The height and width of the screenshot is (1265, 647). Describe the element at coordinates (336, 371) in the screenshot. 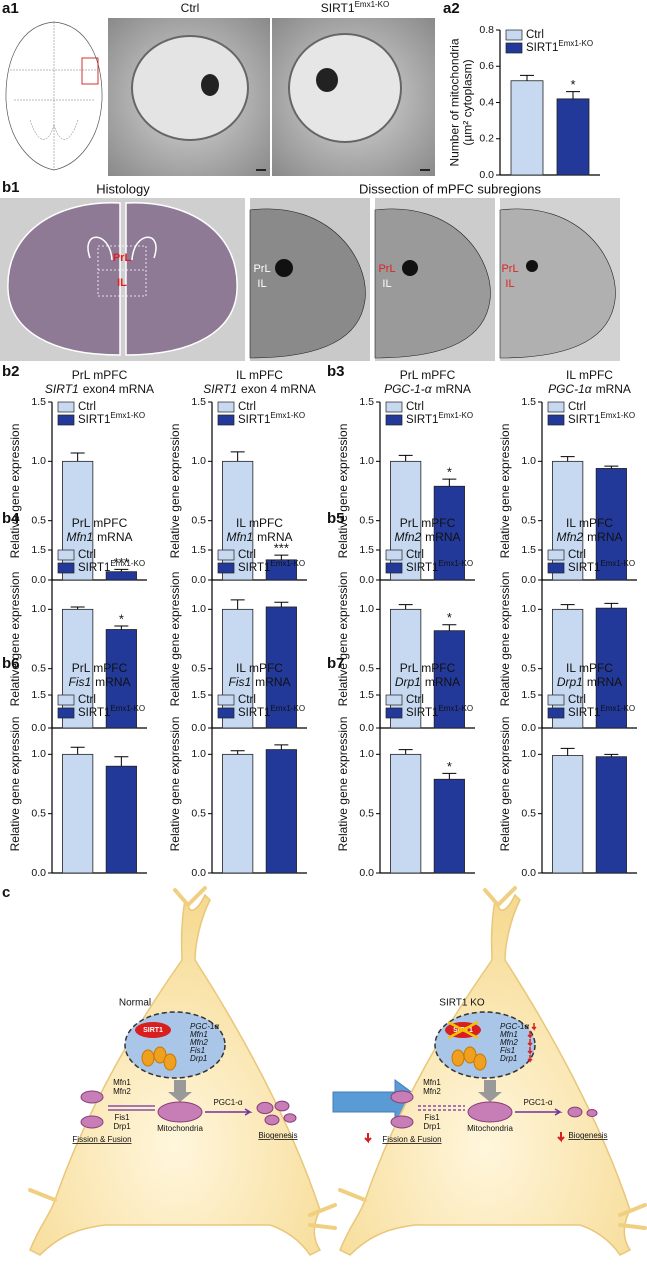

I see `panel-label: b3` at that location.